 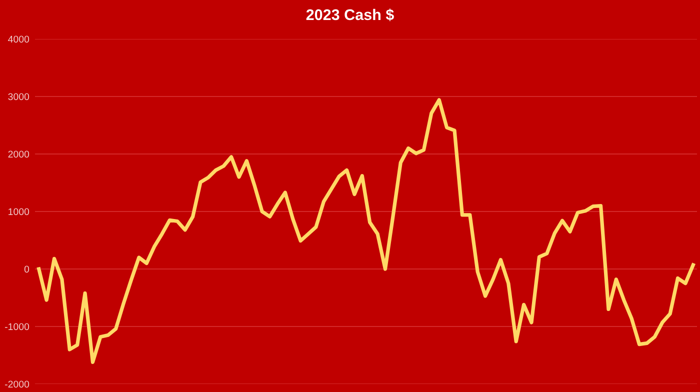 What do you see at coordinates (17, 384) in the screenshot?
I see `y-tick-label: -2000` at bounding box center [17, 384].